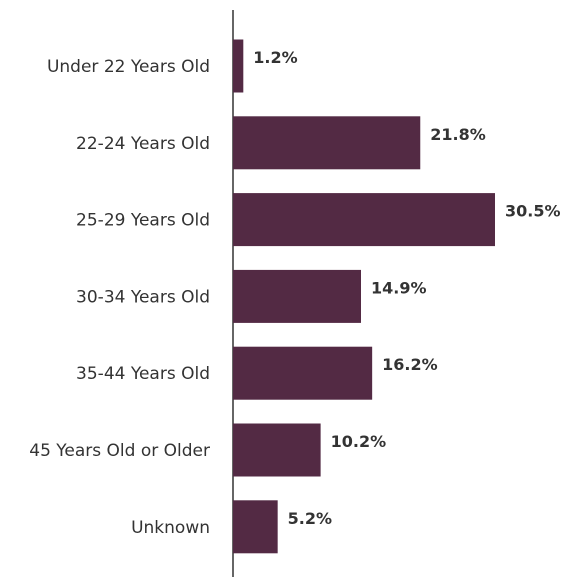 The image size is (569, 577). I want to click on category-label: Under 22 Years Old, so click(128, 67).